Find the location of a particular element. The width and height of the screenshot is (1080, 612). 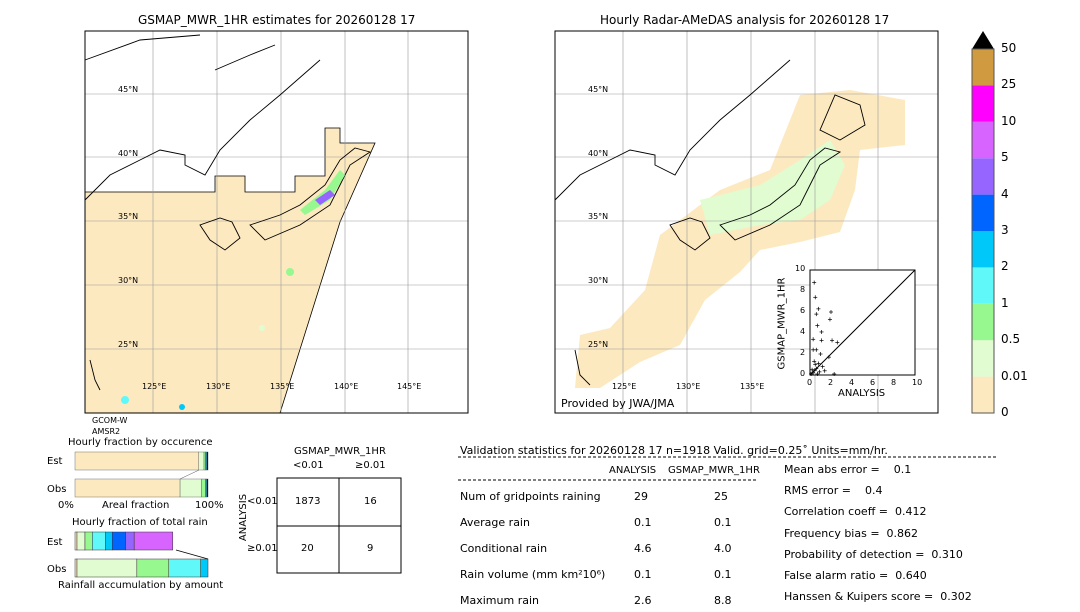

rain-est-label: Est is located at coordinates (55, 542).